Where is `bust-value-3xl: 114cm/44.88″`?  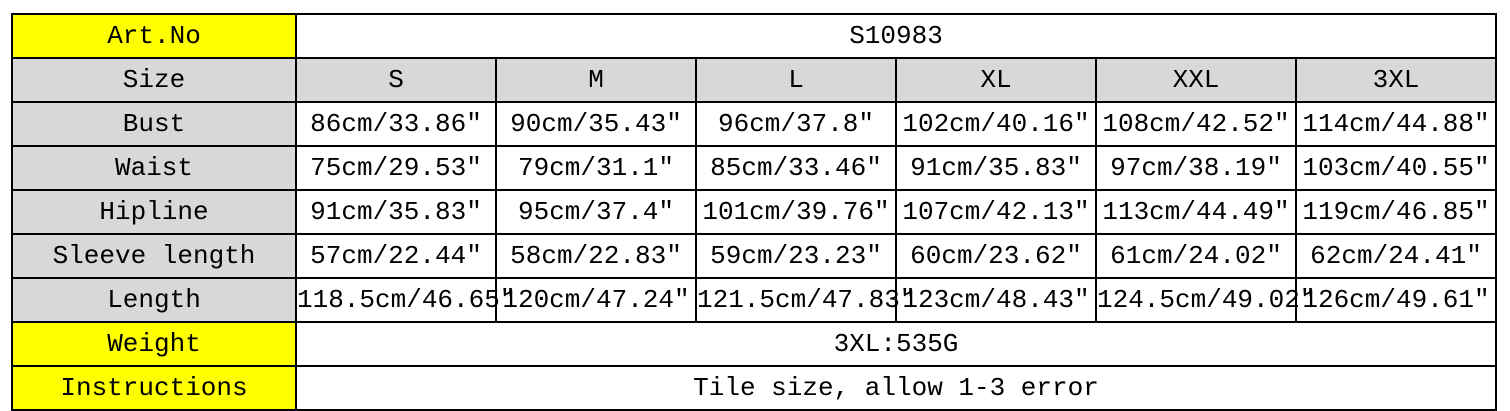
bust-value-3xl: 114cm/44.88″ is located at coordinates (1396, 124).